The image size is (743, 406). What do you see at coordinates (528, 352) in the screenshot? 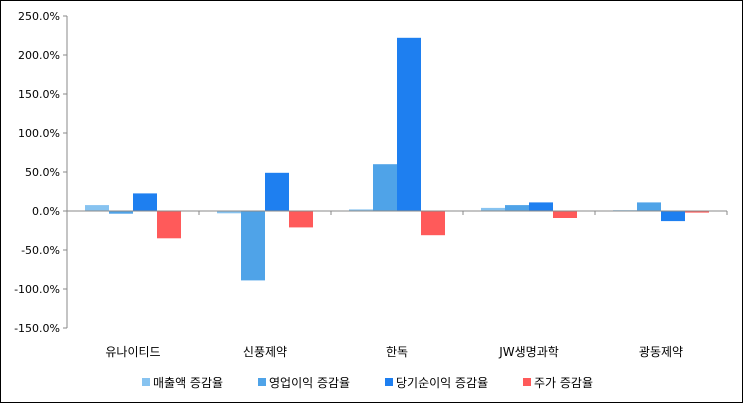
I see `x-tick-label: JW생명과학` at bounding box center [528, 352].